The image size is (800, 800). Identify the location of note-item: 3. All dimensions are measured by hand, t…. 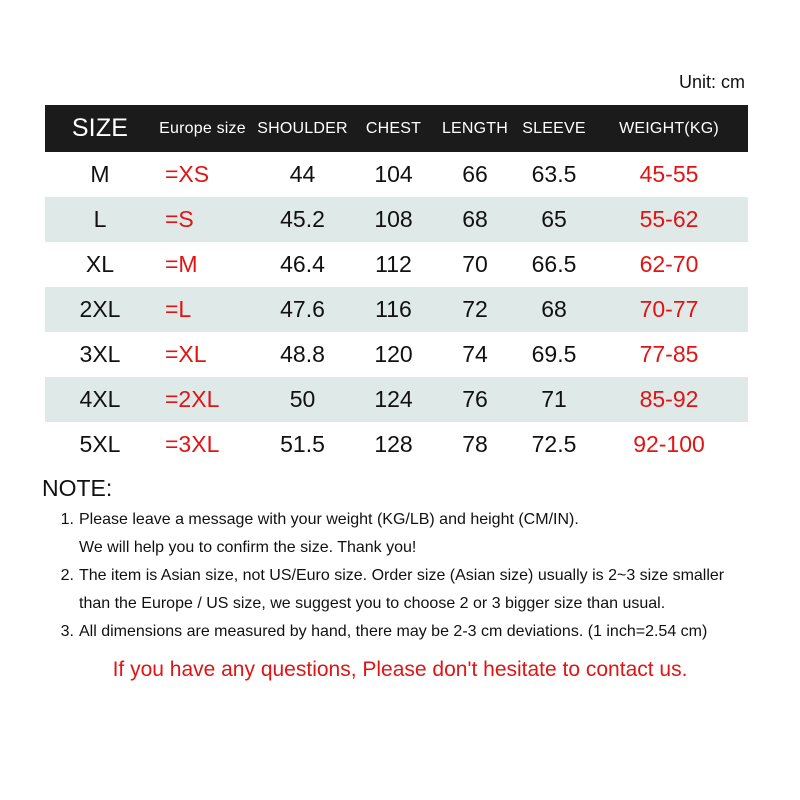
(428, 632).